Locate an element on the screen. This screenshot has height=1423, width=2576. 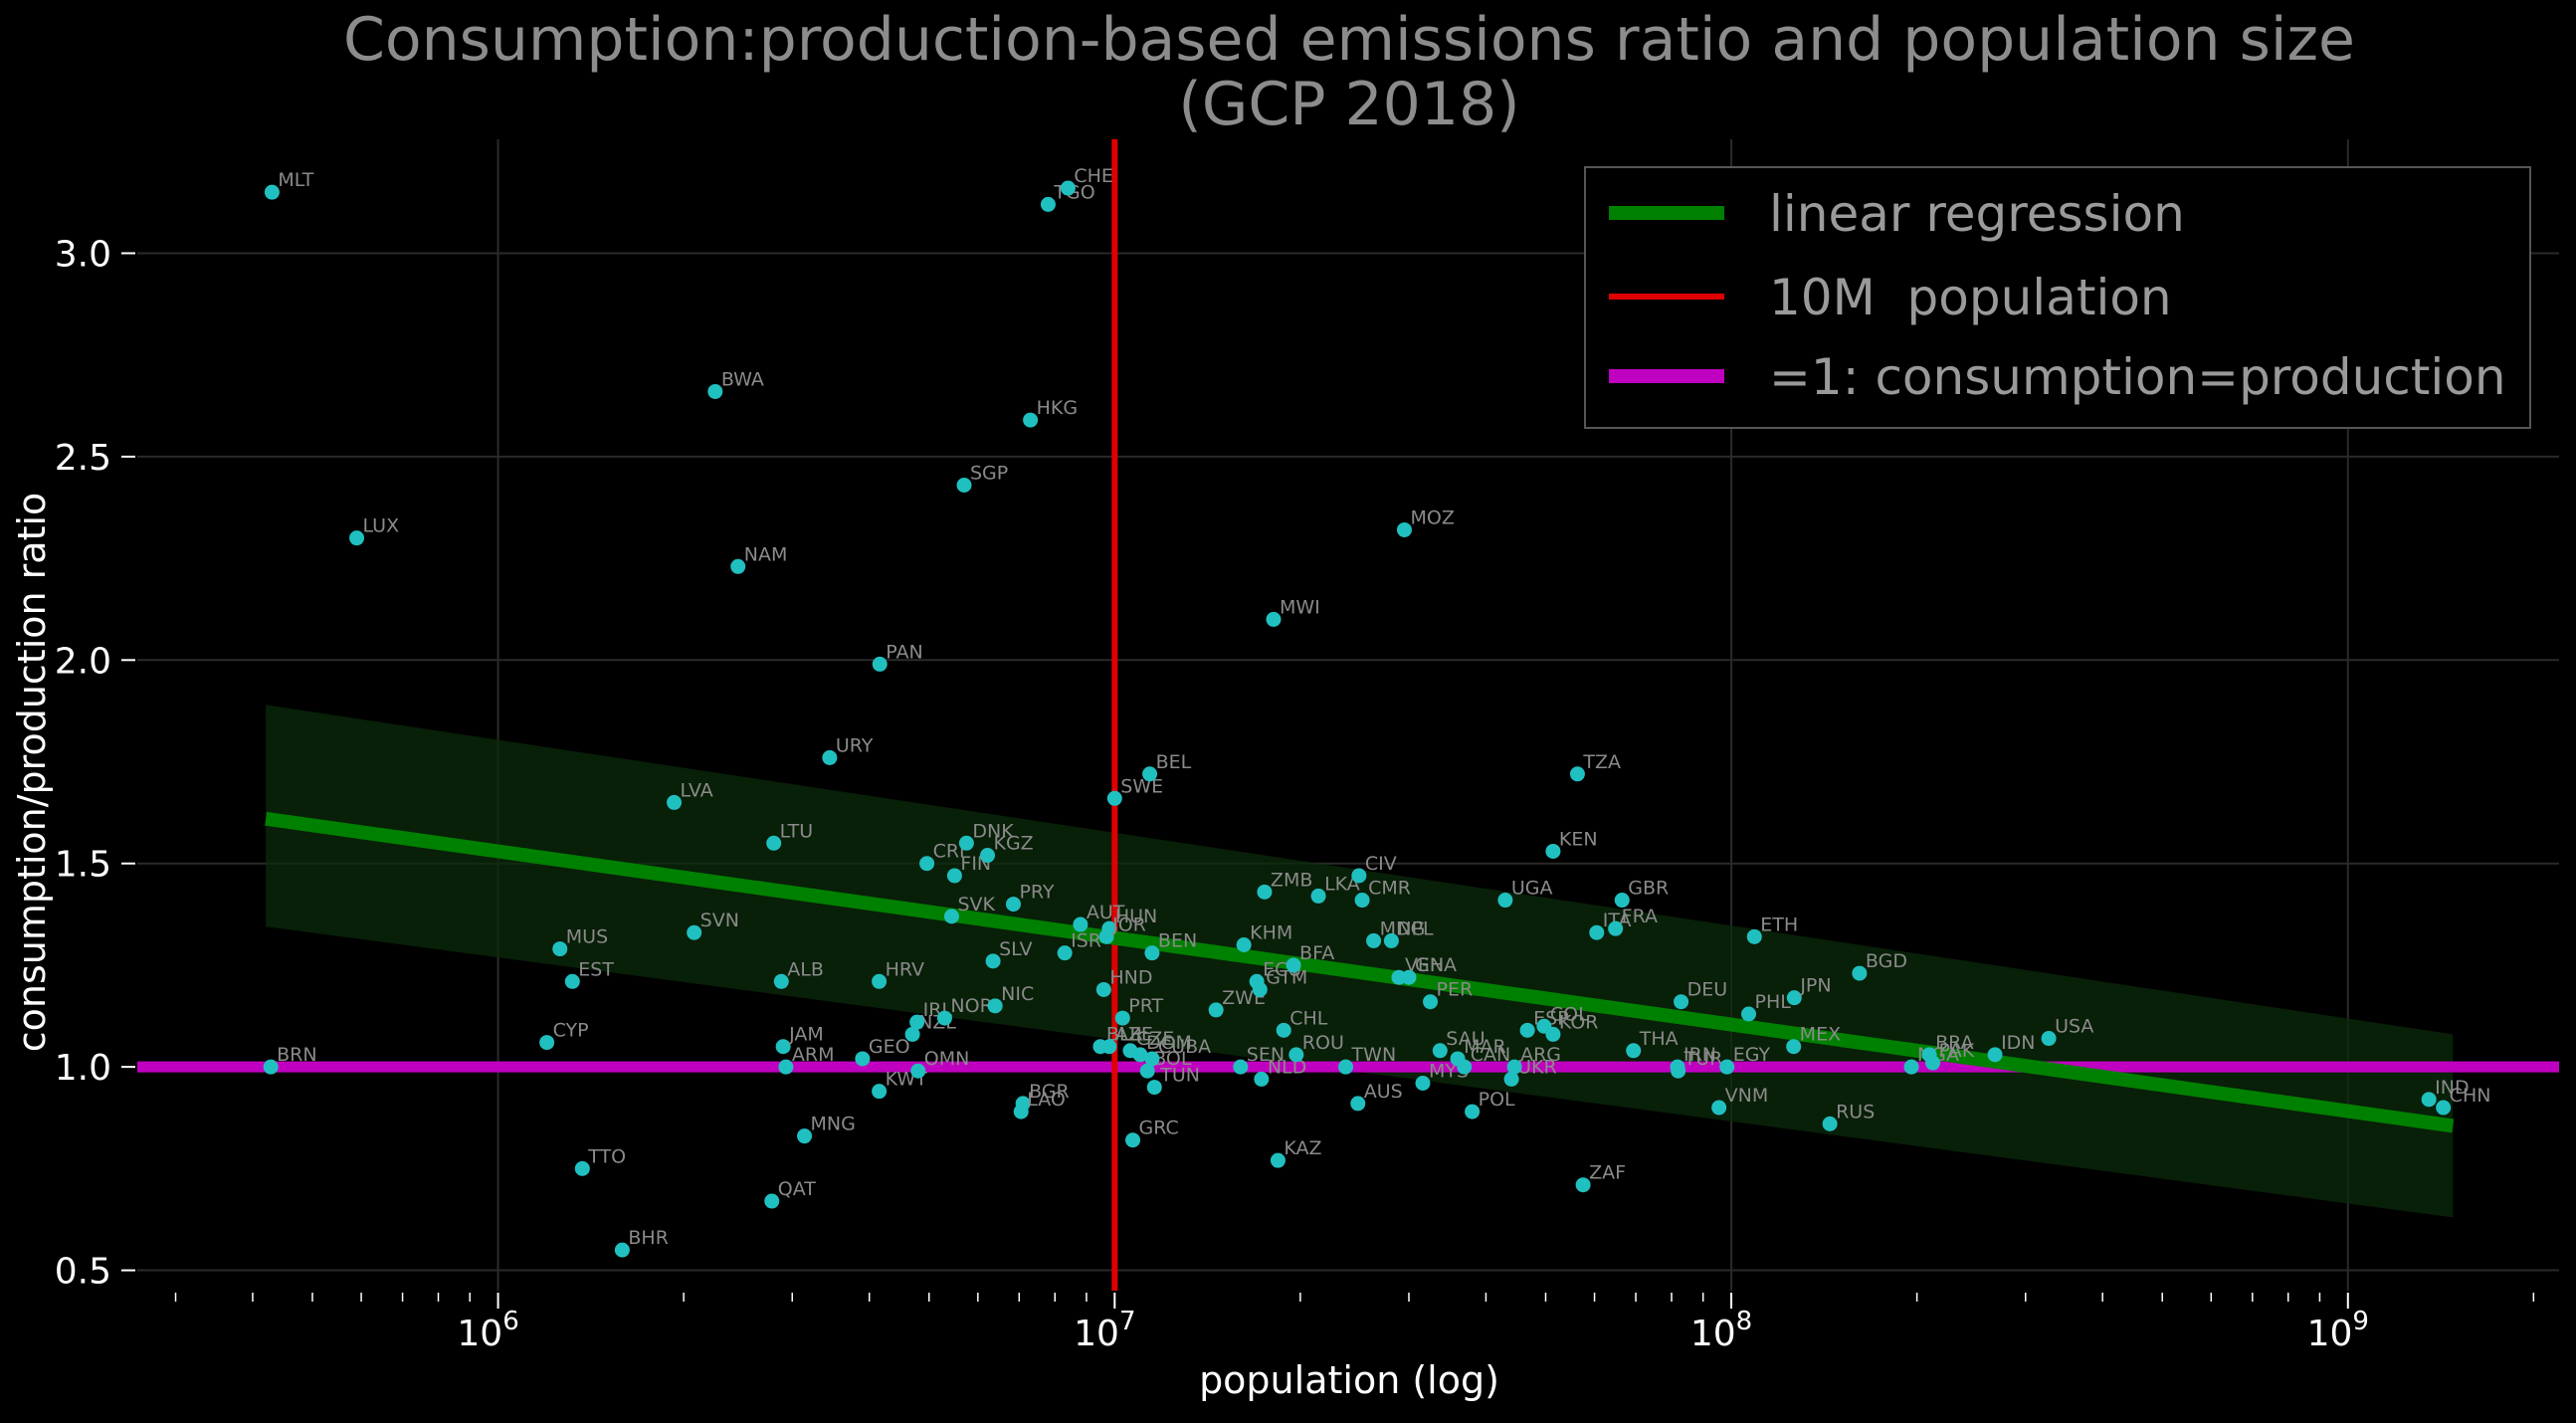
point-label-khm: KHM is located at coordinates (1271, 932).